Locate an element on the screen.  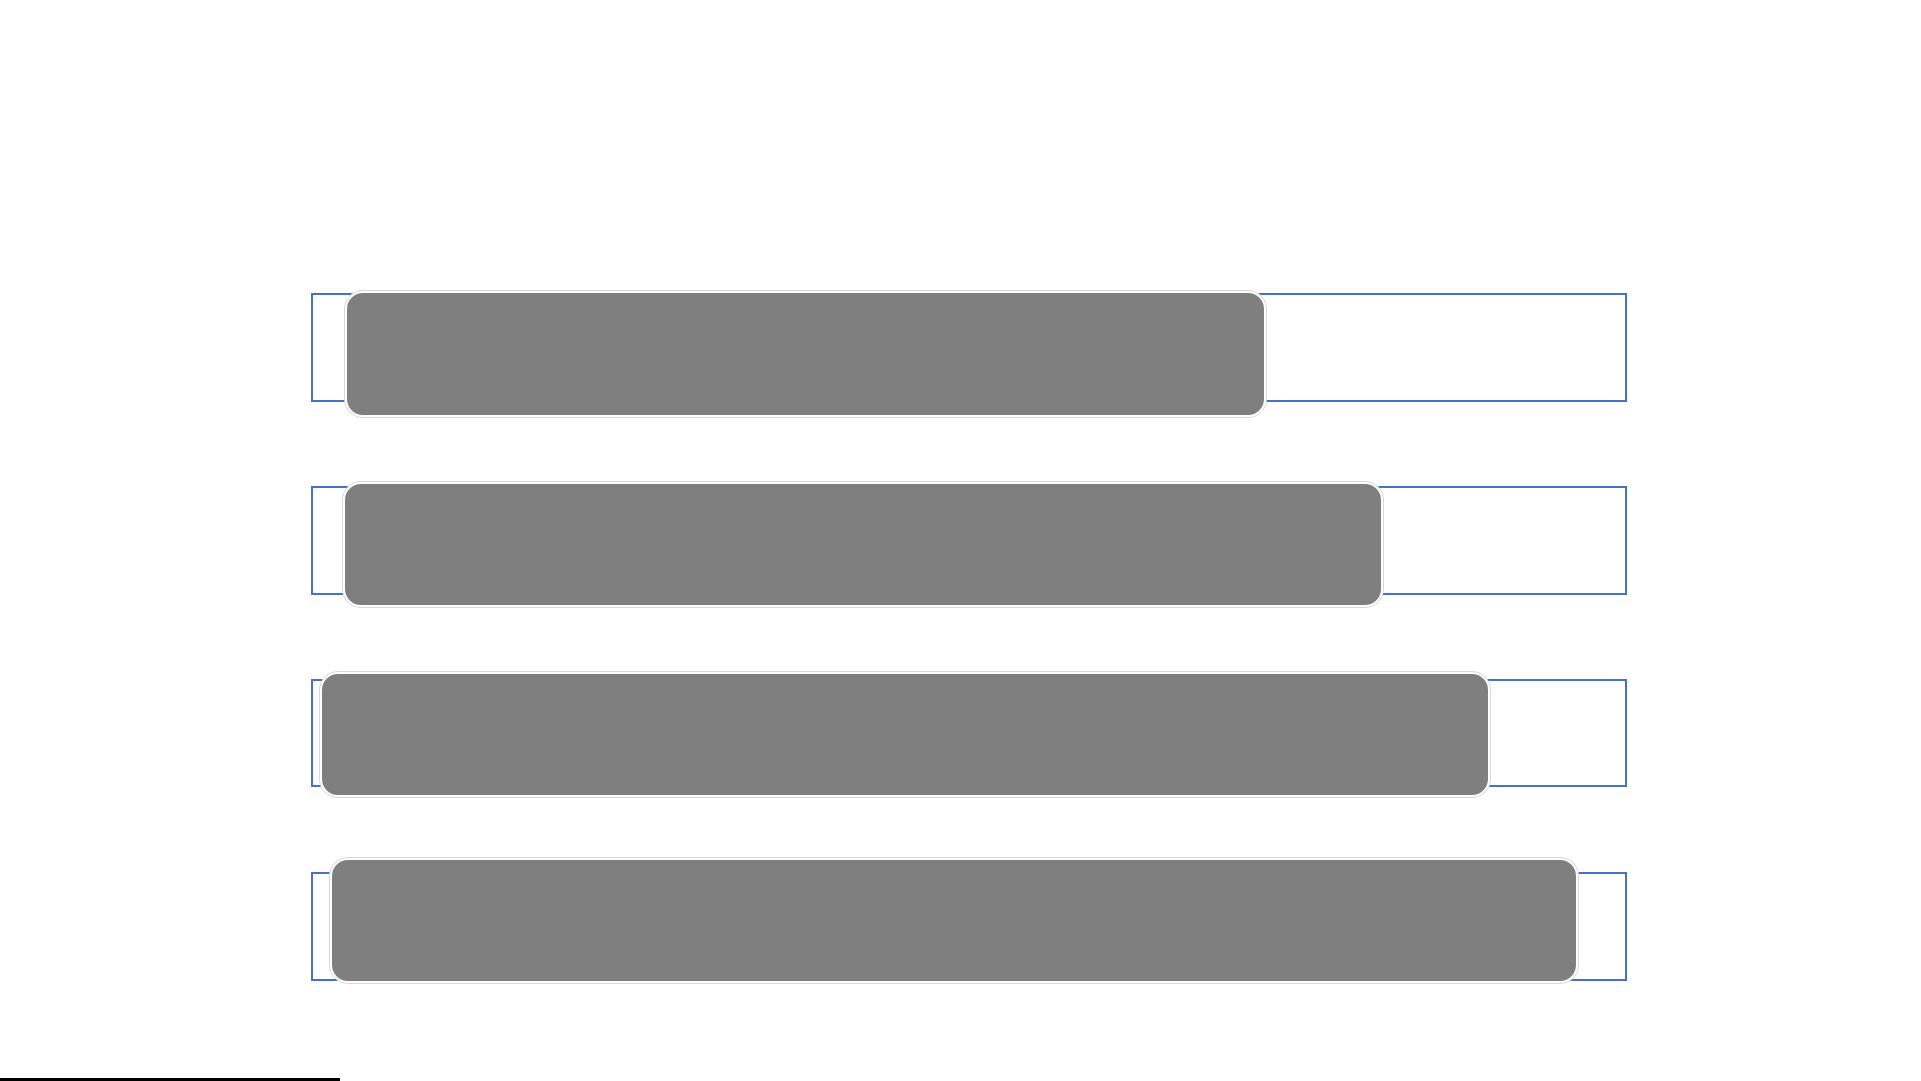
row-4-bar is located at coordinates (954, 920).